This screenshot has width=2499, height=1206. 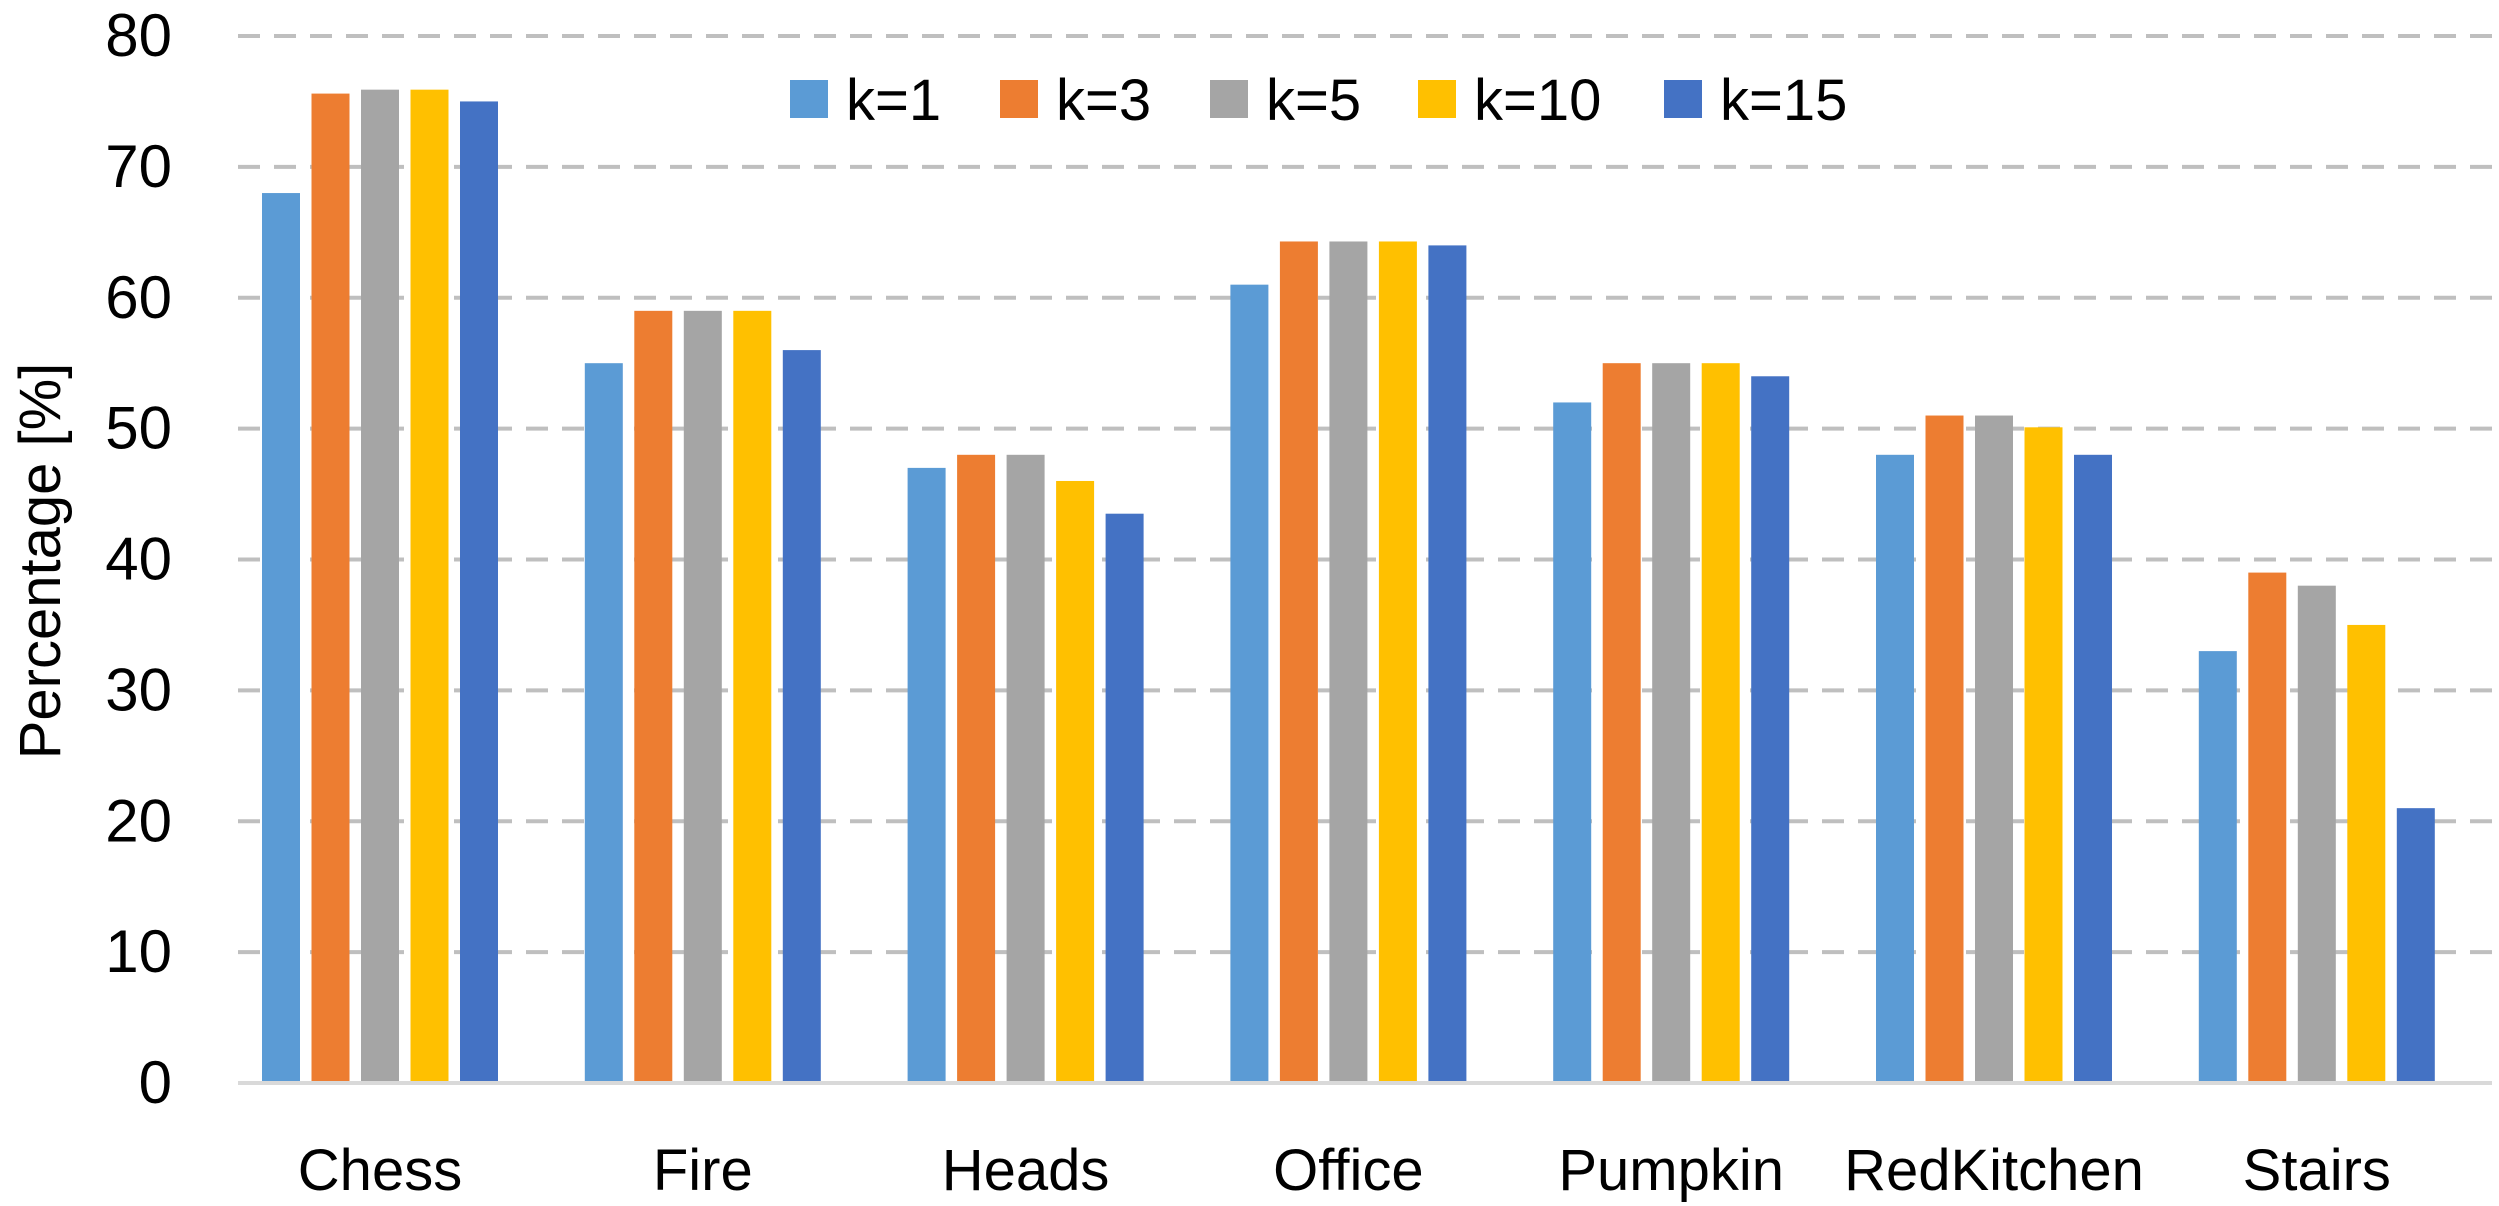 What do you see at coordinates (752, 696) in the screenshot?
I see `bar-fire-k10` at bounding box center [752, 696].